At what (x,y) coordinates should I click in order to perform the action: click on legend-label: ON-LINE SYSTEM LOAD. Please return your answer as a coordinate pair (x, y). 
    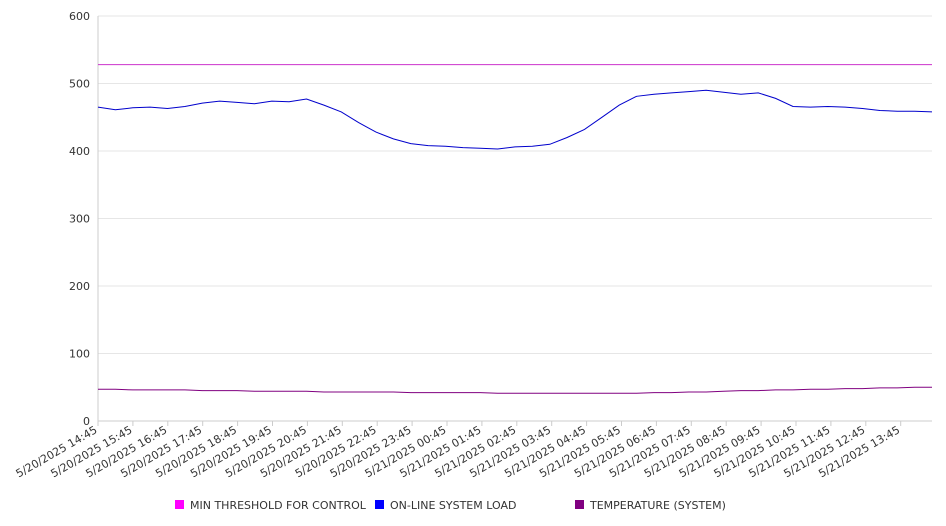
    Looking at the image, I should click on (453, 505).